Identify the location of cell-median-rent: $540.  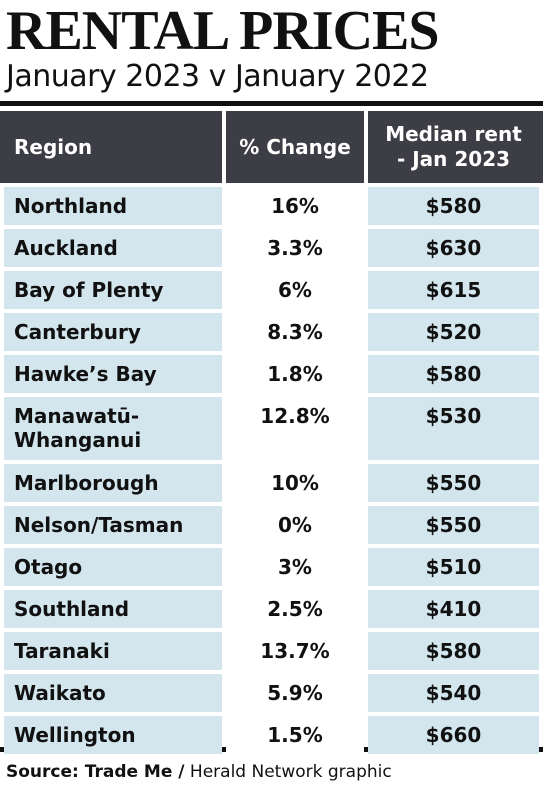
(453, 693).